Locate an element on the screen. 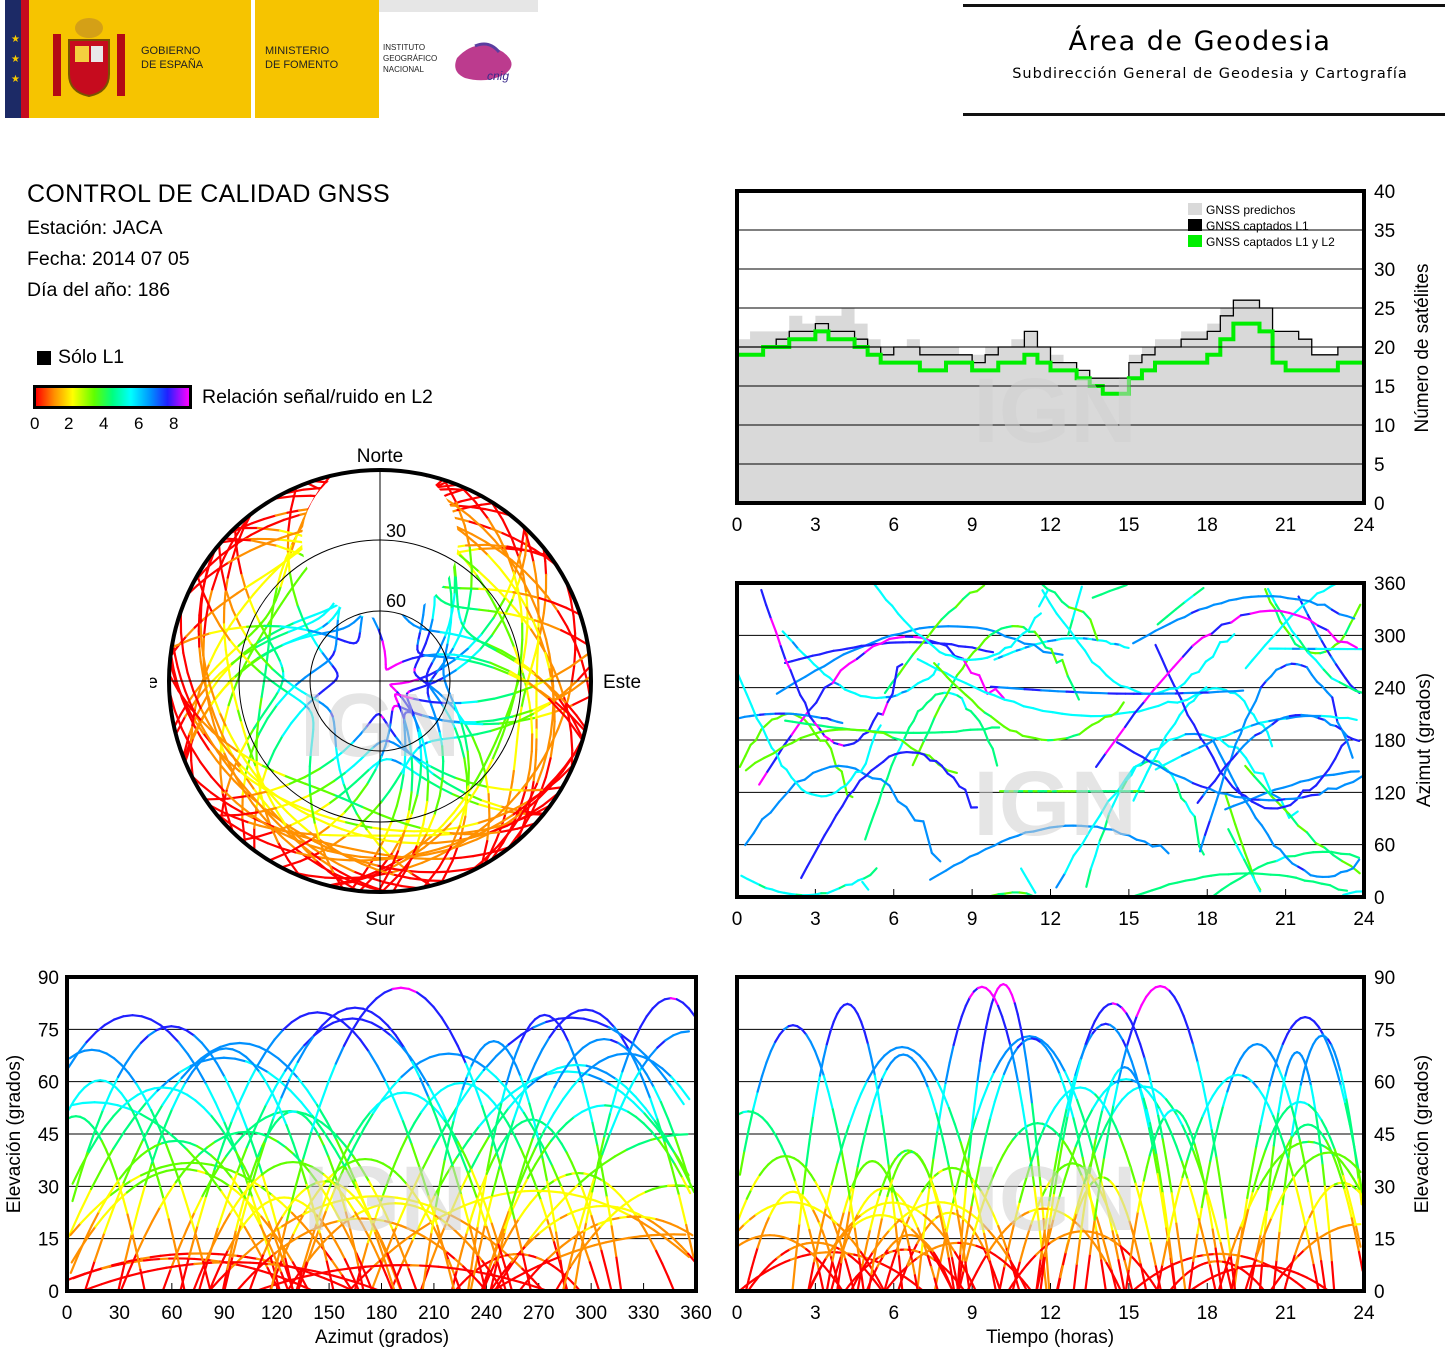 This screenshot has width=1445, height=1350. x-tick-label: 18 is located at coordinates (1207, 1313).